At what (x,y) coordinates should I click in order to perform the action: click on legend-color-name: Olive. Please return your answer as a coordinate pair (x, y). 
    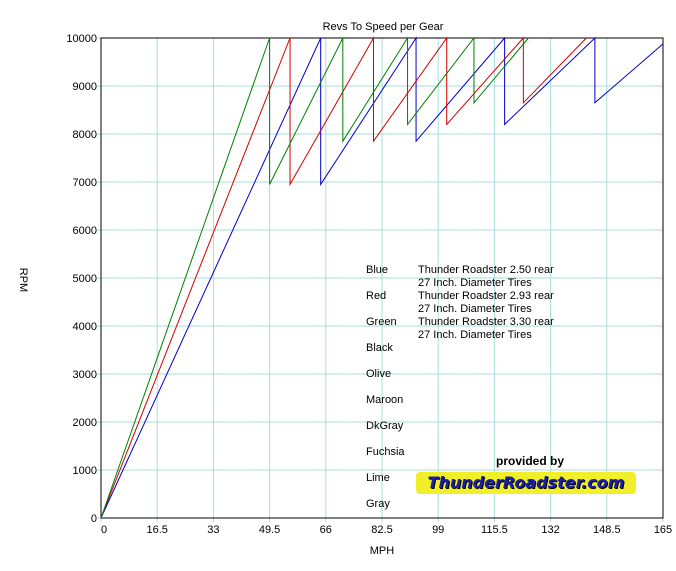
    Looking at the image, I should click on (379, 374).